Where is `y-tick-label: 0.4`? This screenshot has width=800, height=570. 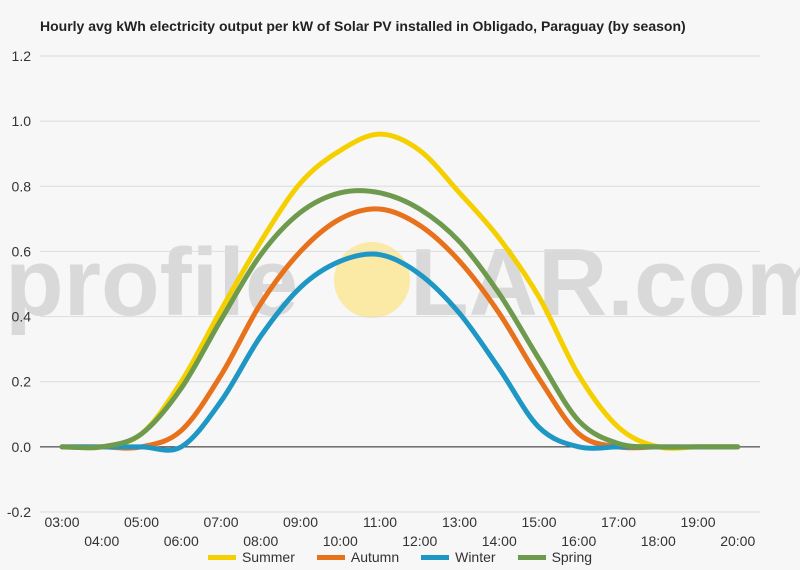 y-tick-label: 0.4 is located at coordinates (22, 317).